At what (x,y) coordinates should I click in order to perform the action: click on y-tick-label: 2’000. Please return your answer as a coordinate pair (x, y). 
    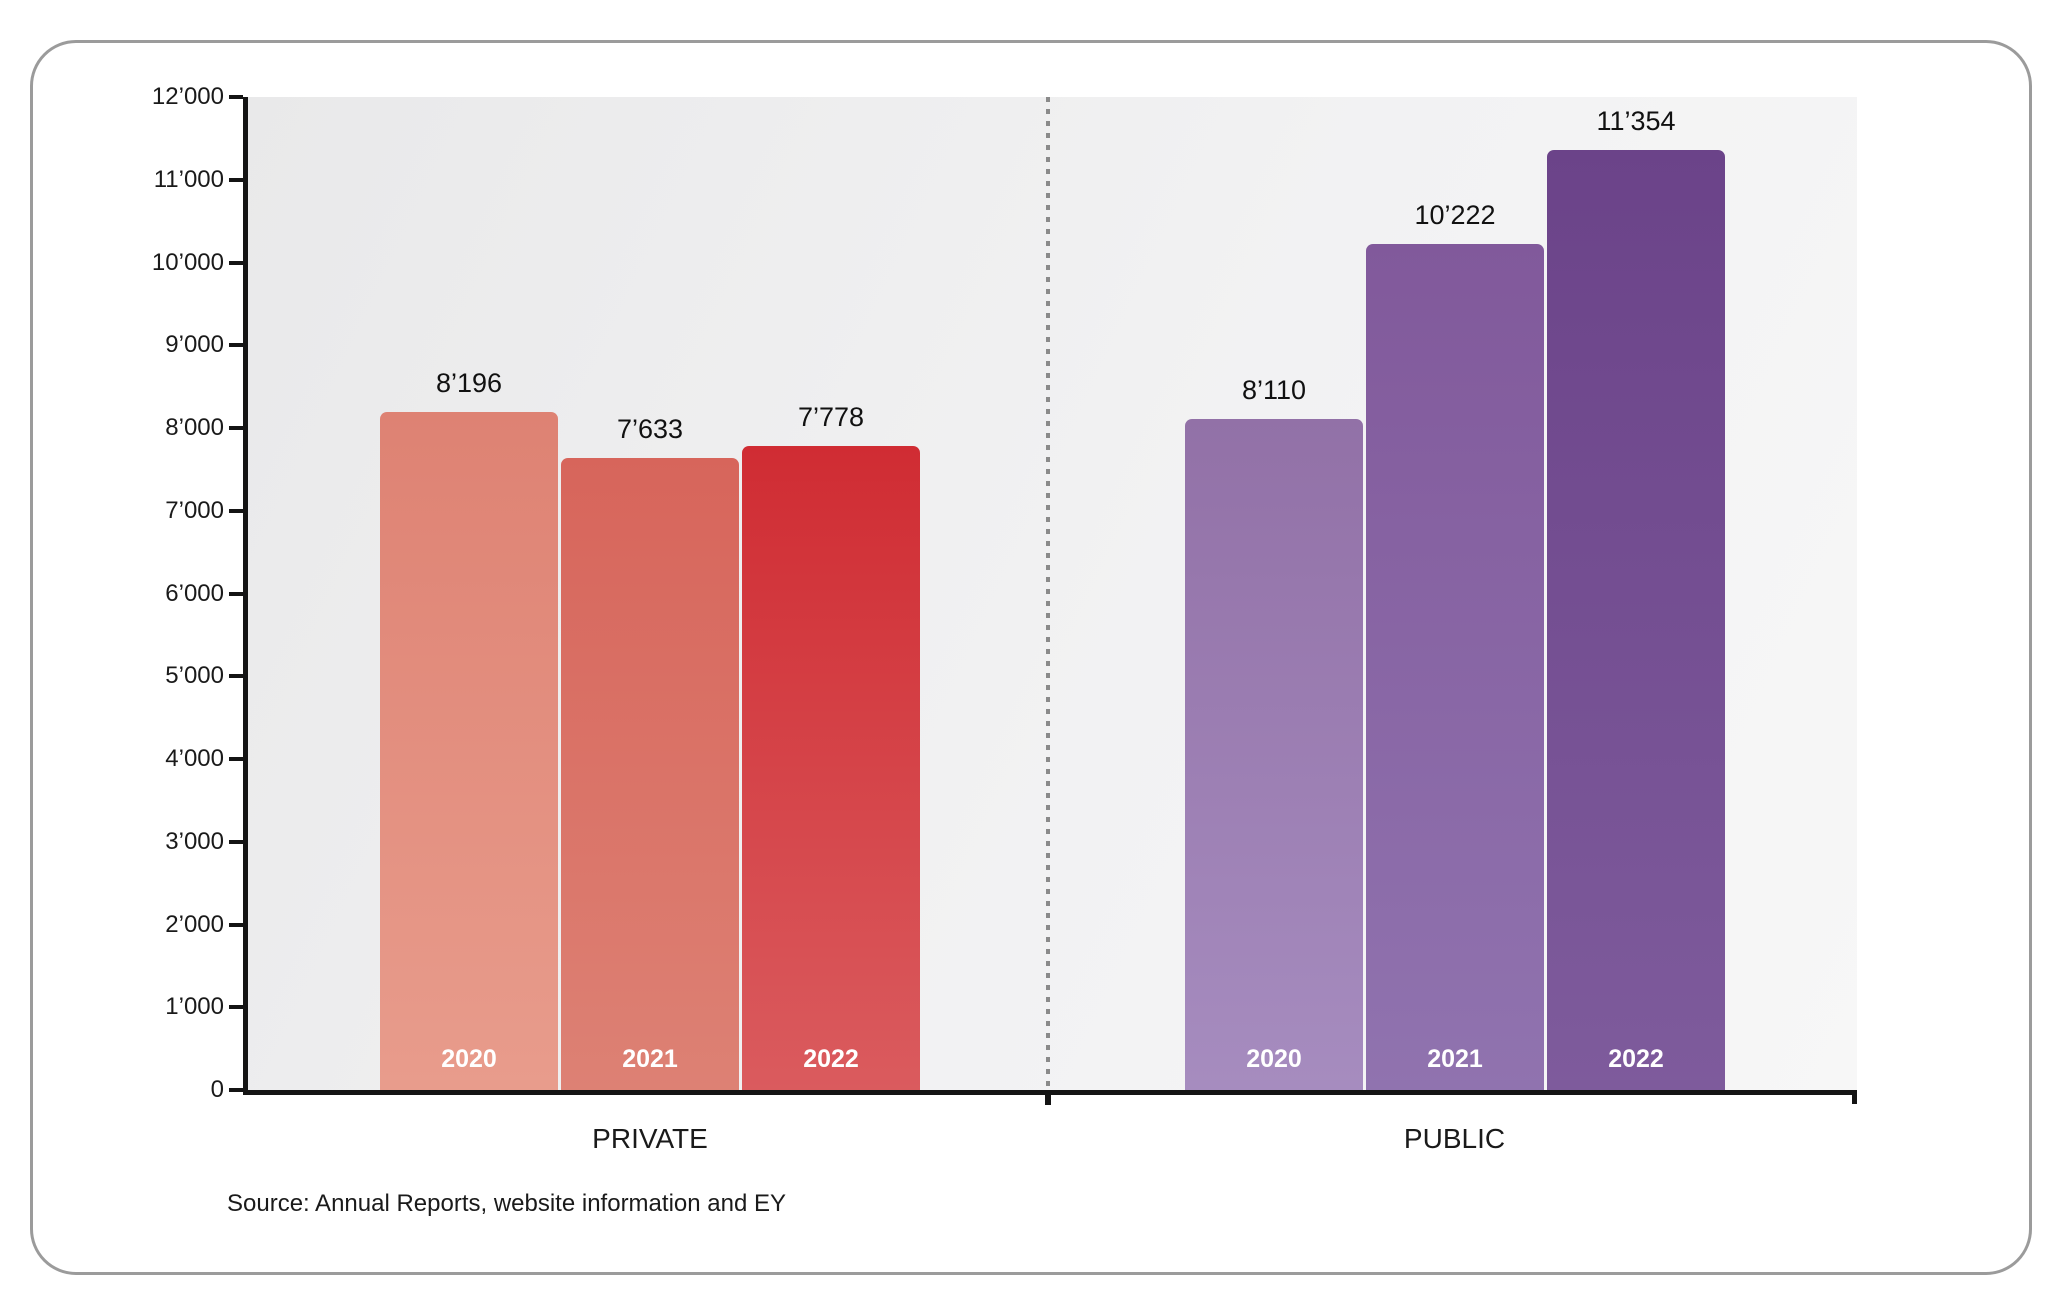
    Looking at the image, I should click on (194, 924).